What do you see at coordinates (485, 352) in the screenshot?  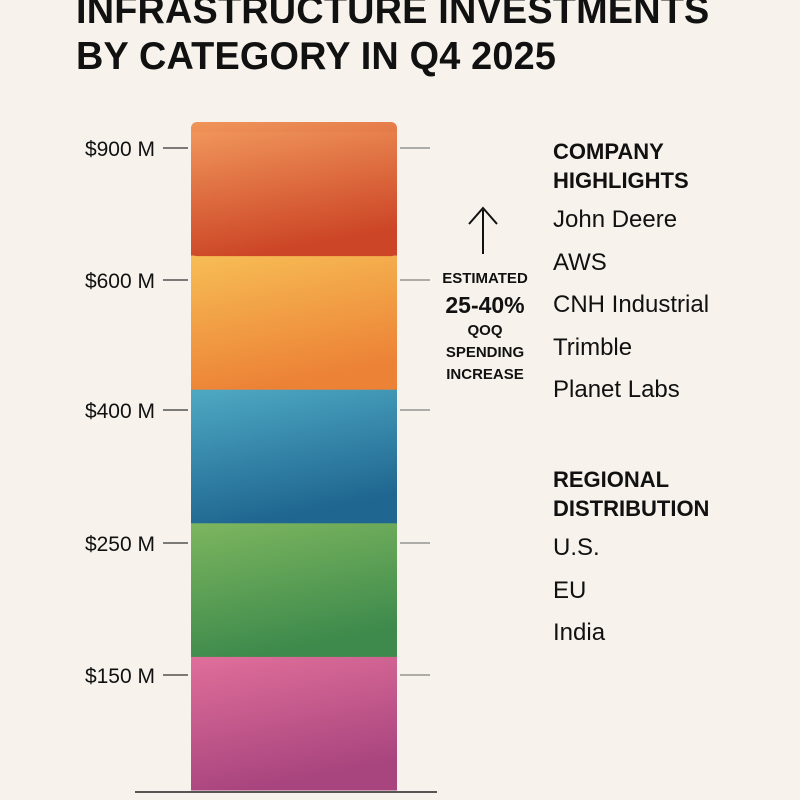 I see `annotation-line: SPENDING` at bounding box center [485, 352].